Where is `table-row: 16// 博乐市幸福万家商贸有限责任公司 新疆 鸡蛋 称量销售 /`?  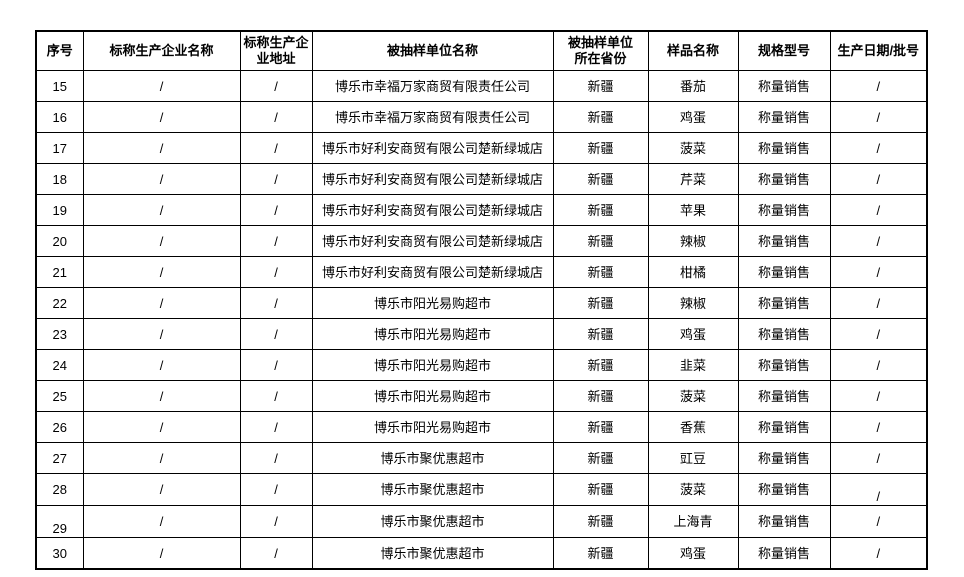 table-row: 16// 博乐市幸福万家商贸有限责任公司 新疆 鸡蛋 称量销售 / is located at coordinates (481, 117).